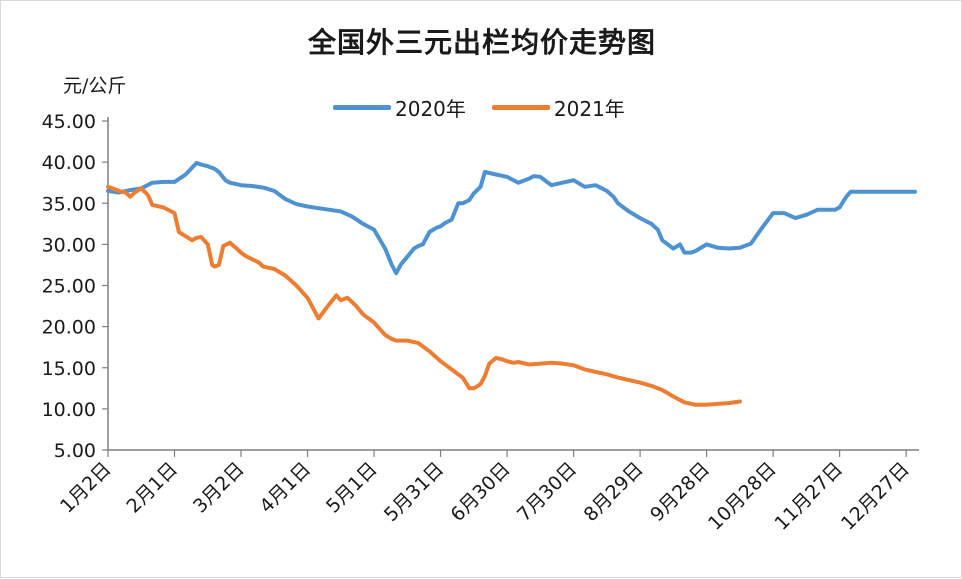 The image size is (962, 579). I want to click on legend-item-2020: 2020年, so click(399, 107).